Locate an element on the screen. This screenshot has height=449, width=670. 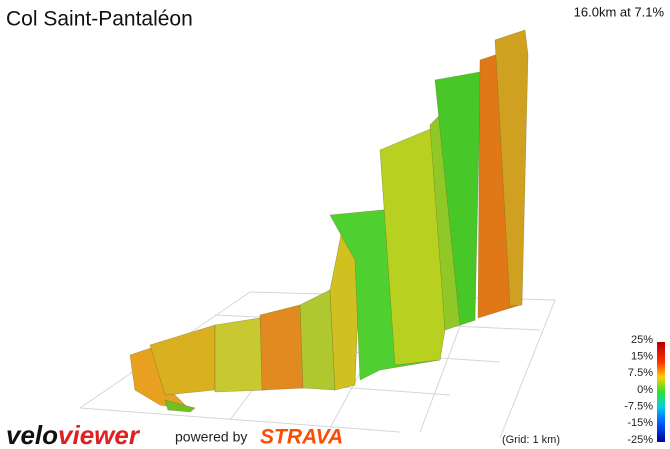
legend-label: -7.5% is located at coordinates (638, 407).